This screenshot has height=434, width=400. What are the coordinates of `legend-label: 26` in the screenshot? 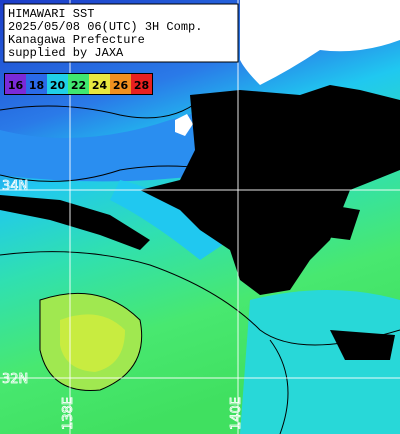 It's located at (121, 85).